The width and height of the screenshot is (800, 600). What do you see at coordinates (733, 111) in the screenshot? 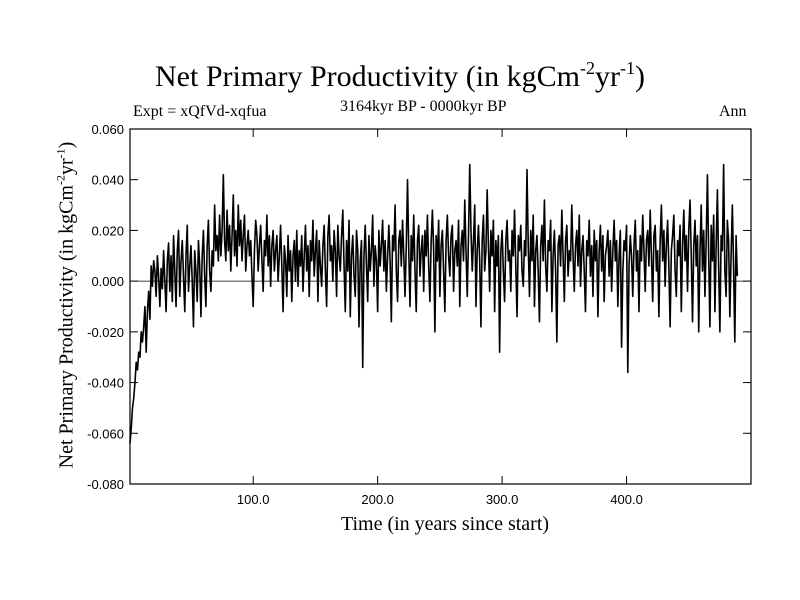
I see `season-label: Ann` at bounding box center [733, 111].